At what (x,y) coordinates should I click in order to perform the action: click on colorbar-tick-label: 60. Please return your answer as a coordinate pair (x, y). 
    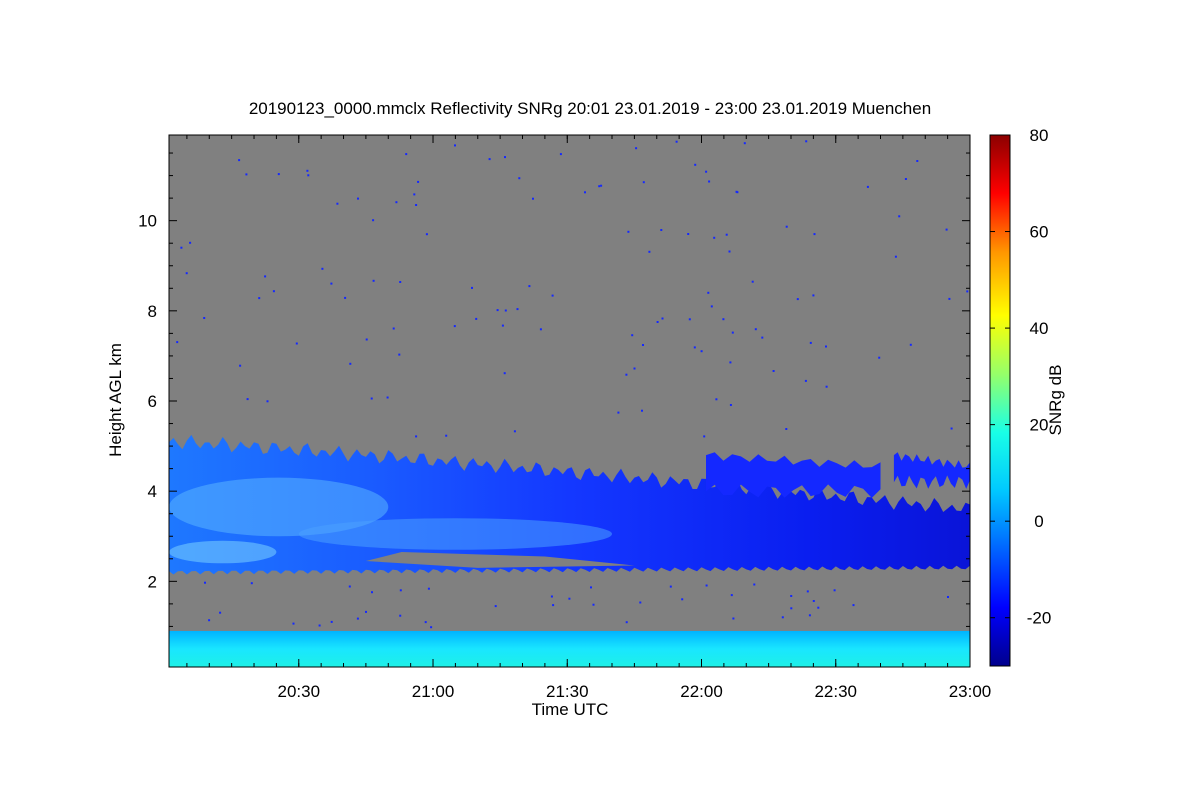
    Looking at the image, I should click on (1039, 232).